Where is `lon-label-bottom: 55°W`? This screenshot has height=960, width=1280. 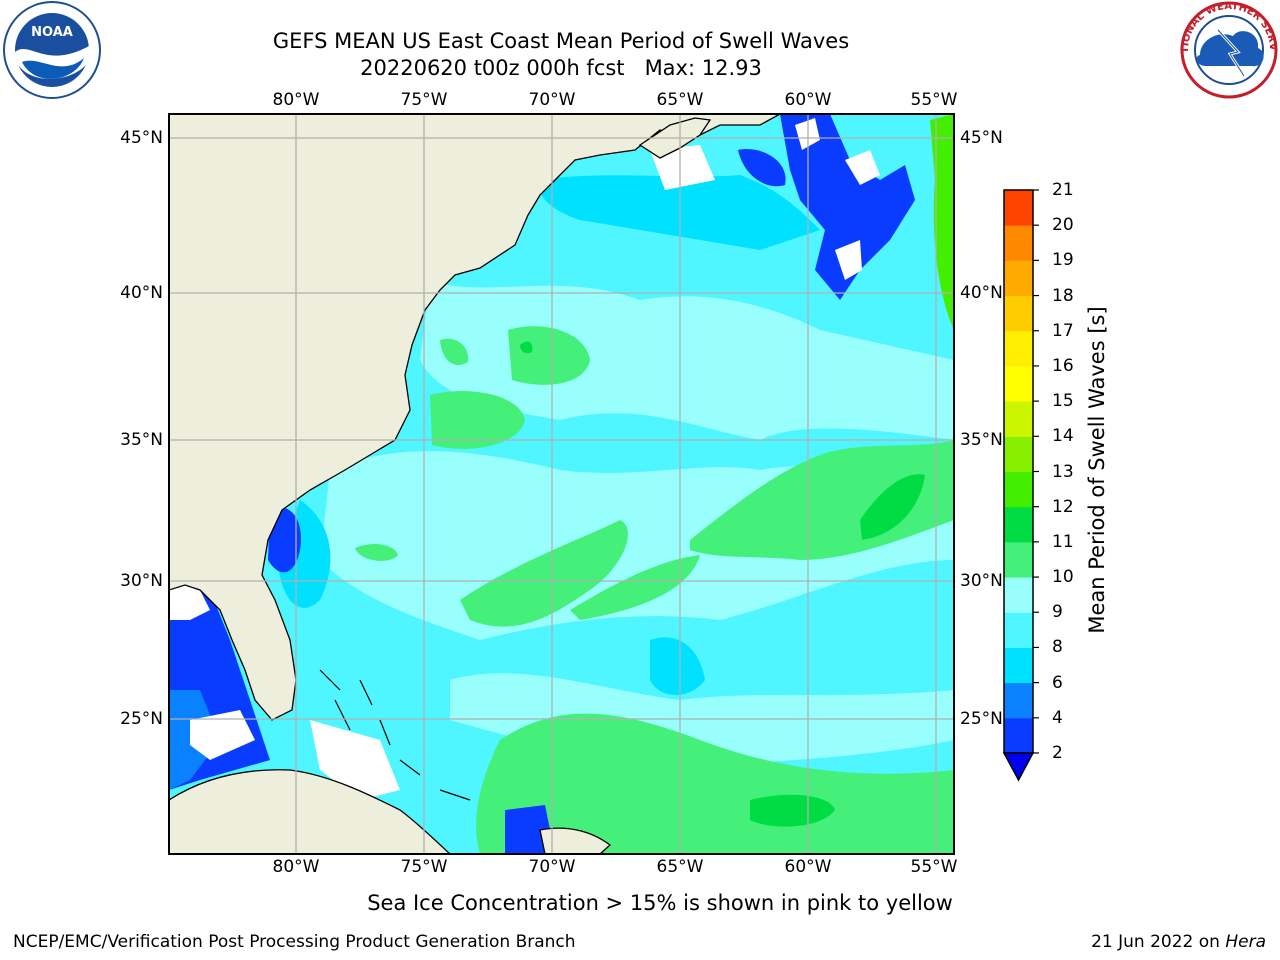
lon-label-bottom: 55°W is located at coordinates (934, 867).